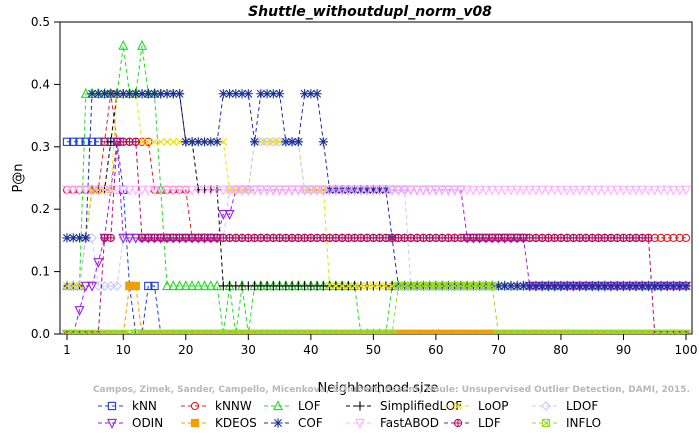  What do you see at coordinates (623, 350) in the screenshot?
I see `x-tick-label: 90` at bounding box center [623, 350].